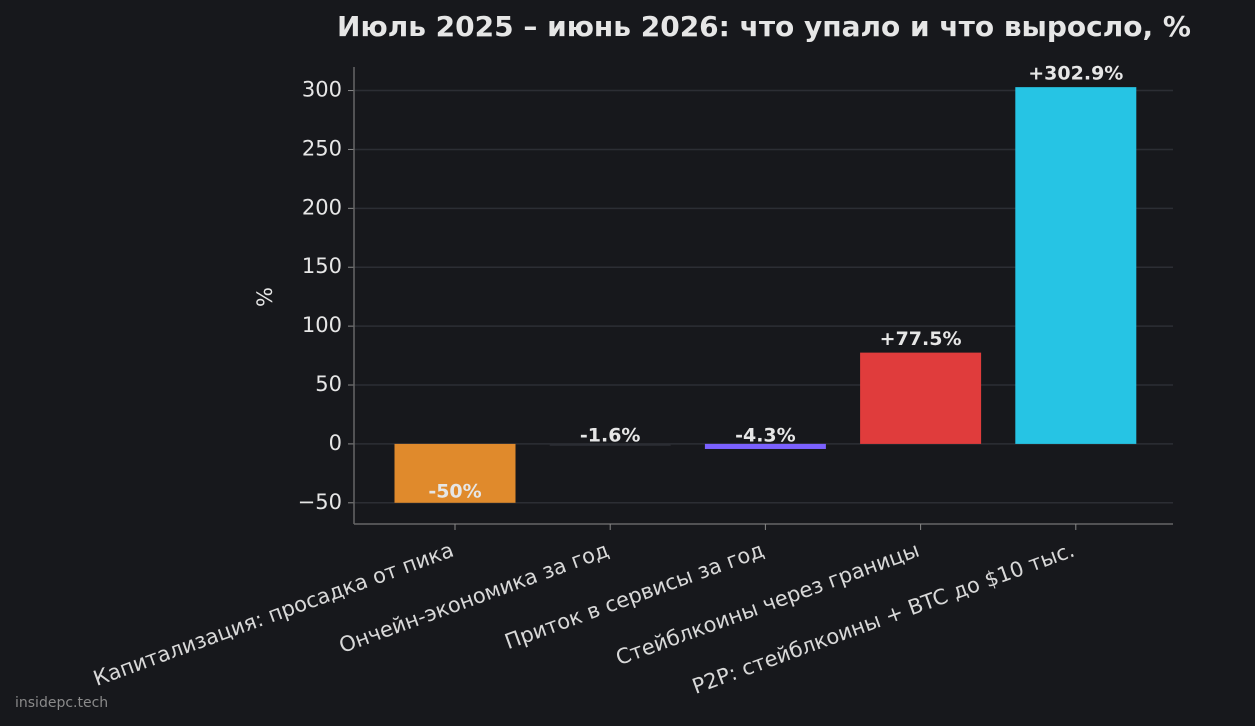 This screenshot has height=726, width=1255. Describe the element at coordinates (335, 443) in the screenshot. I see `y-tick-label: 0` at that location.